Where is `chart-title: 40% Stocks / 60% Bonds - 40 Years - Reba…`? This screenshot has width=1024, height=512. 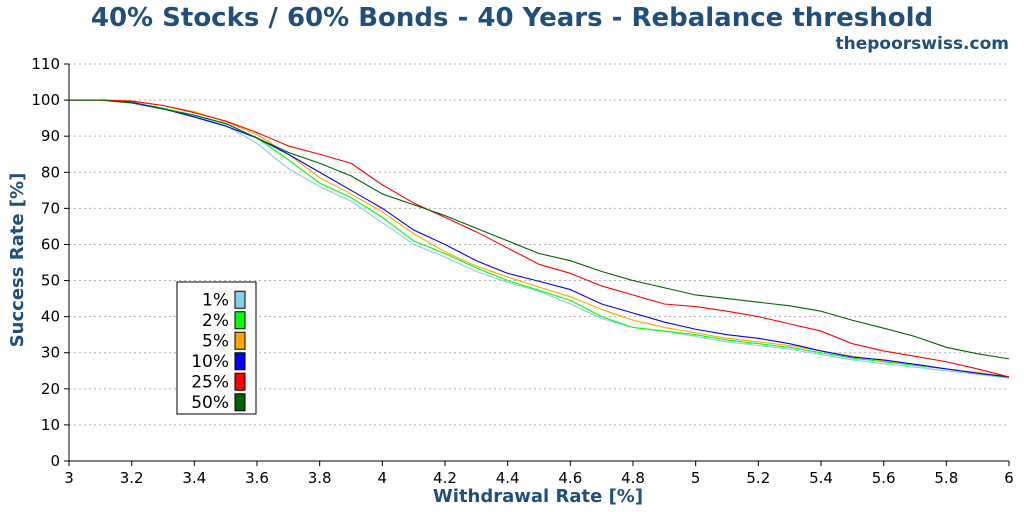
chart-title: 40% Stocks / 60% Bonds - 40 Years - Reba… is located at coordinates (512, 18).